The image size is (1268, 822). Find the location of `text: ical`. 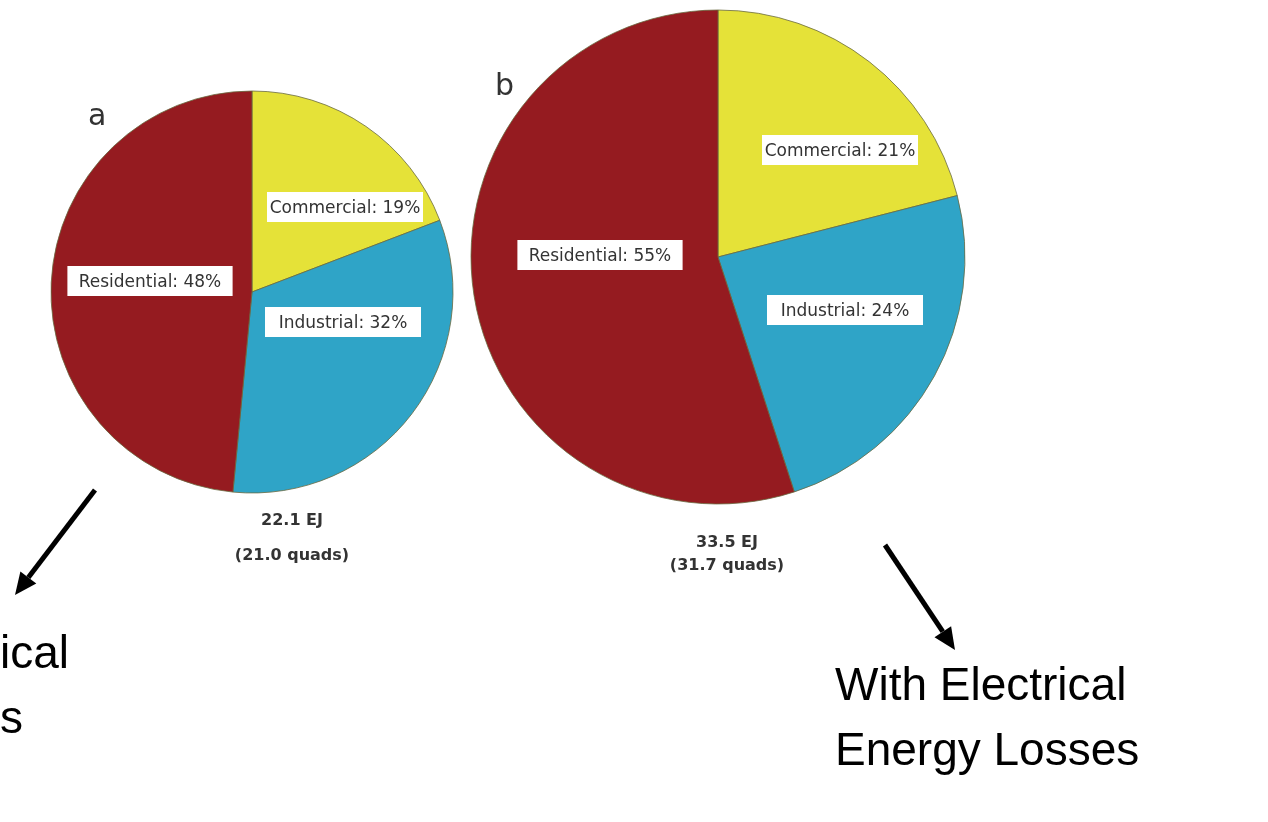

text: ical is located at coordinates (35, 652).